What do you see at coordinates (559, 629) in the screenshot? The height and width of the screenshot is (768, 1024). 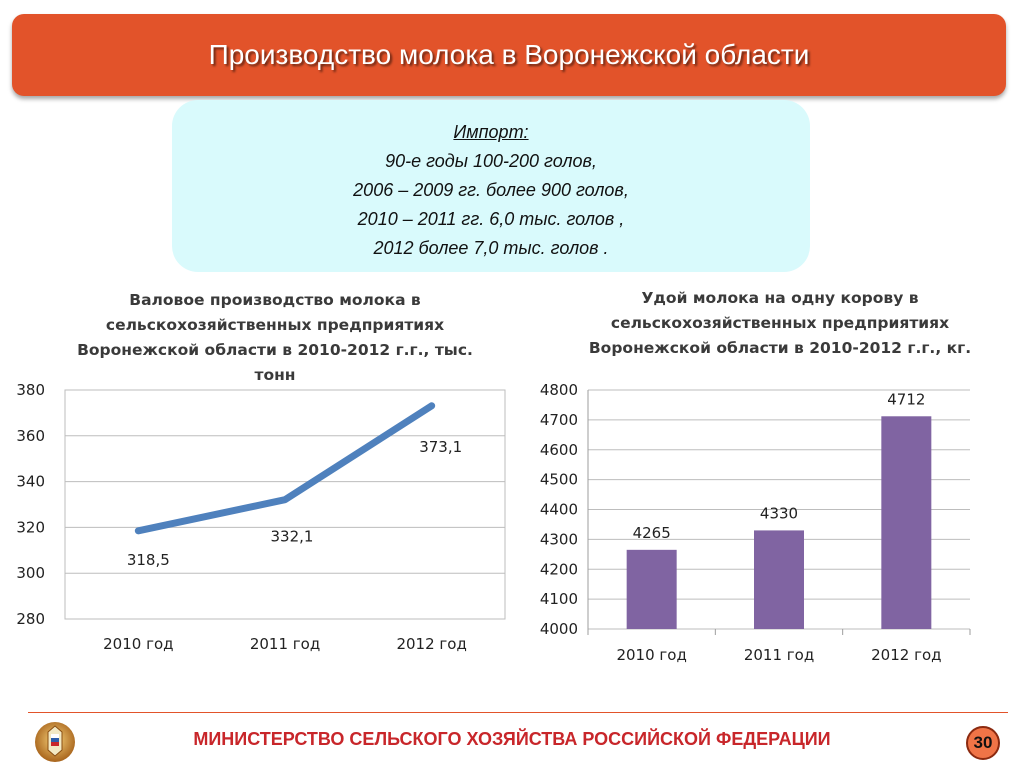 I see `y-tick-label: 4000` at bounding box center [559, 629].